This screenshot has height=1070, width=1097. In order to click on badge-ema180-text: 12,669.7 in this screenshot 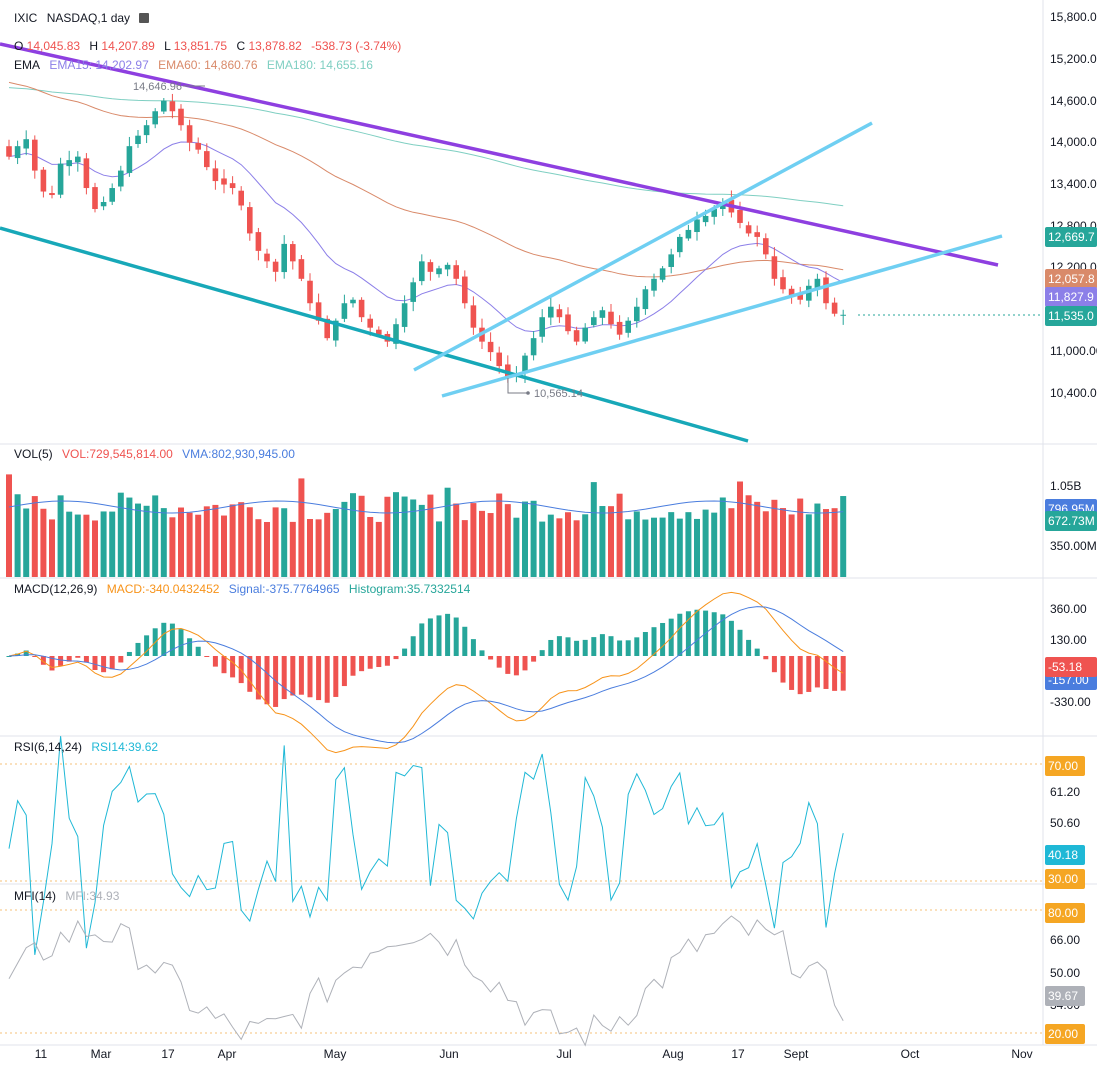, I will do `click(1071, 237)`.